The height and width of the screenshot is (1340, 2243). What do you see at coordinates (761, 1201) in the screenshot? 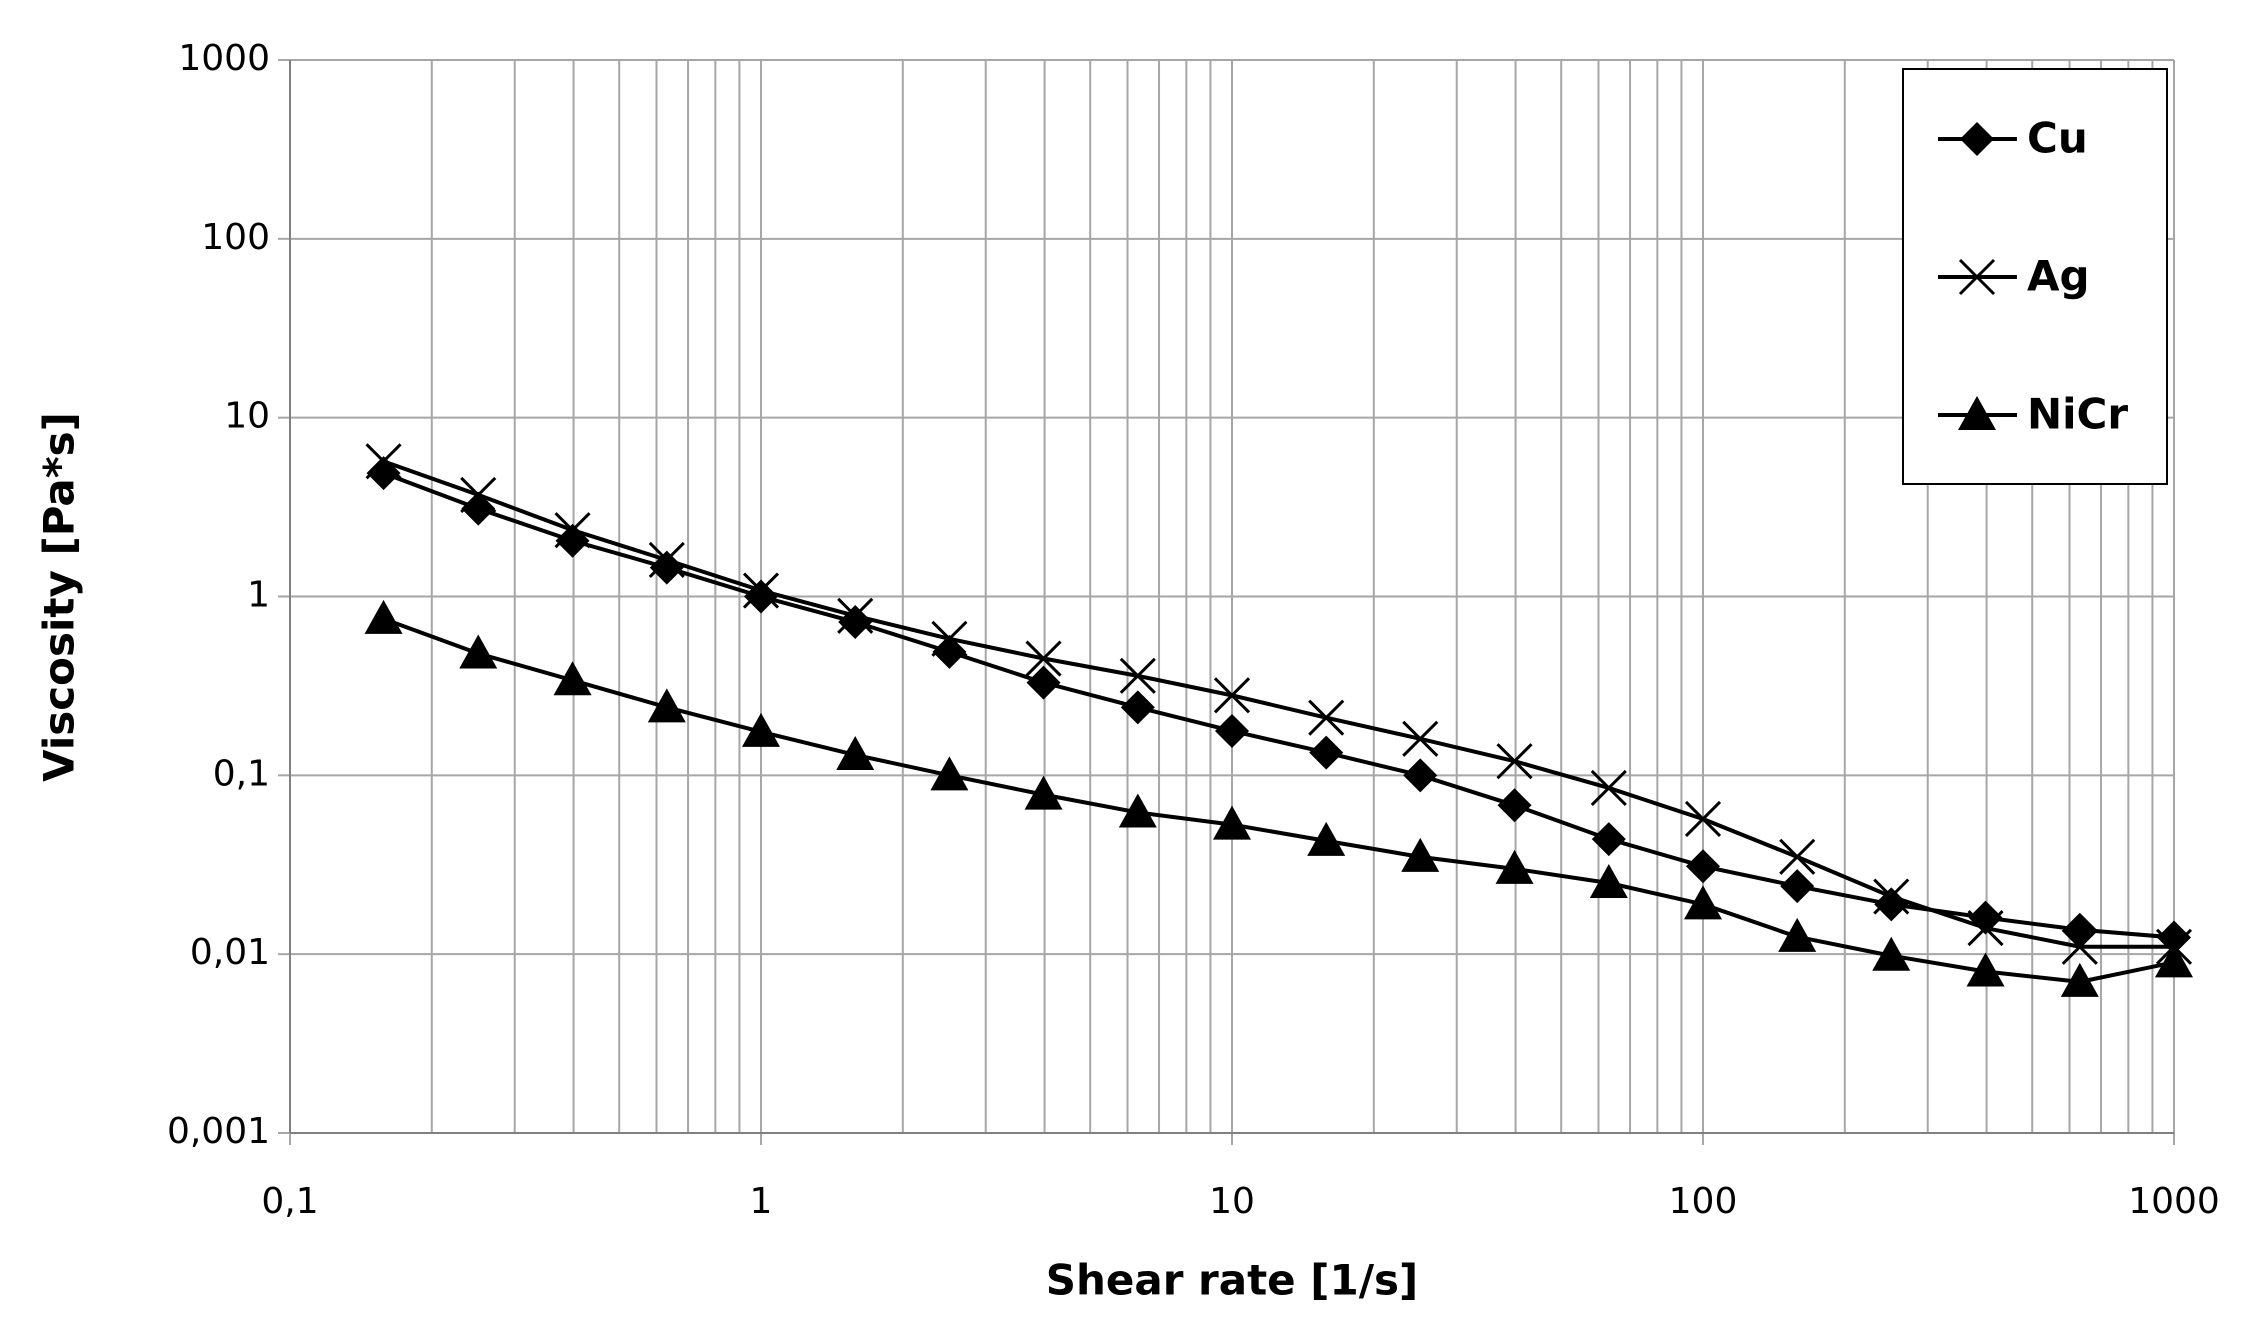
I see `x-tick-label: 1` at bounding box center [761, 1201].